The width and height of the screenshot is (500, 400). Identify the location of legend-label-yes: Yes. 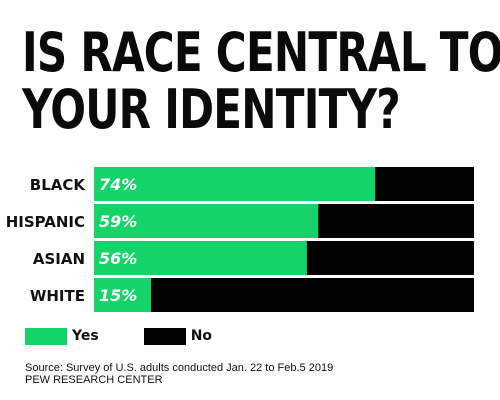
(85, 336).